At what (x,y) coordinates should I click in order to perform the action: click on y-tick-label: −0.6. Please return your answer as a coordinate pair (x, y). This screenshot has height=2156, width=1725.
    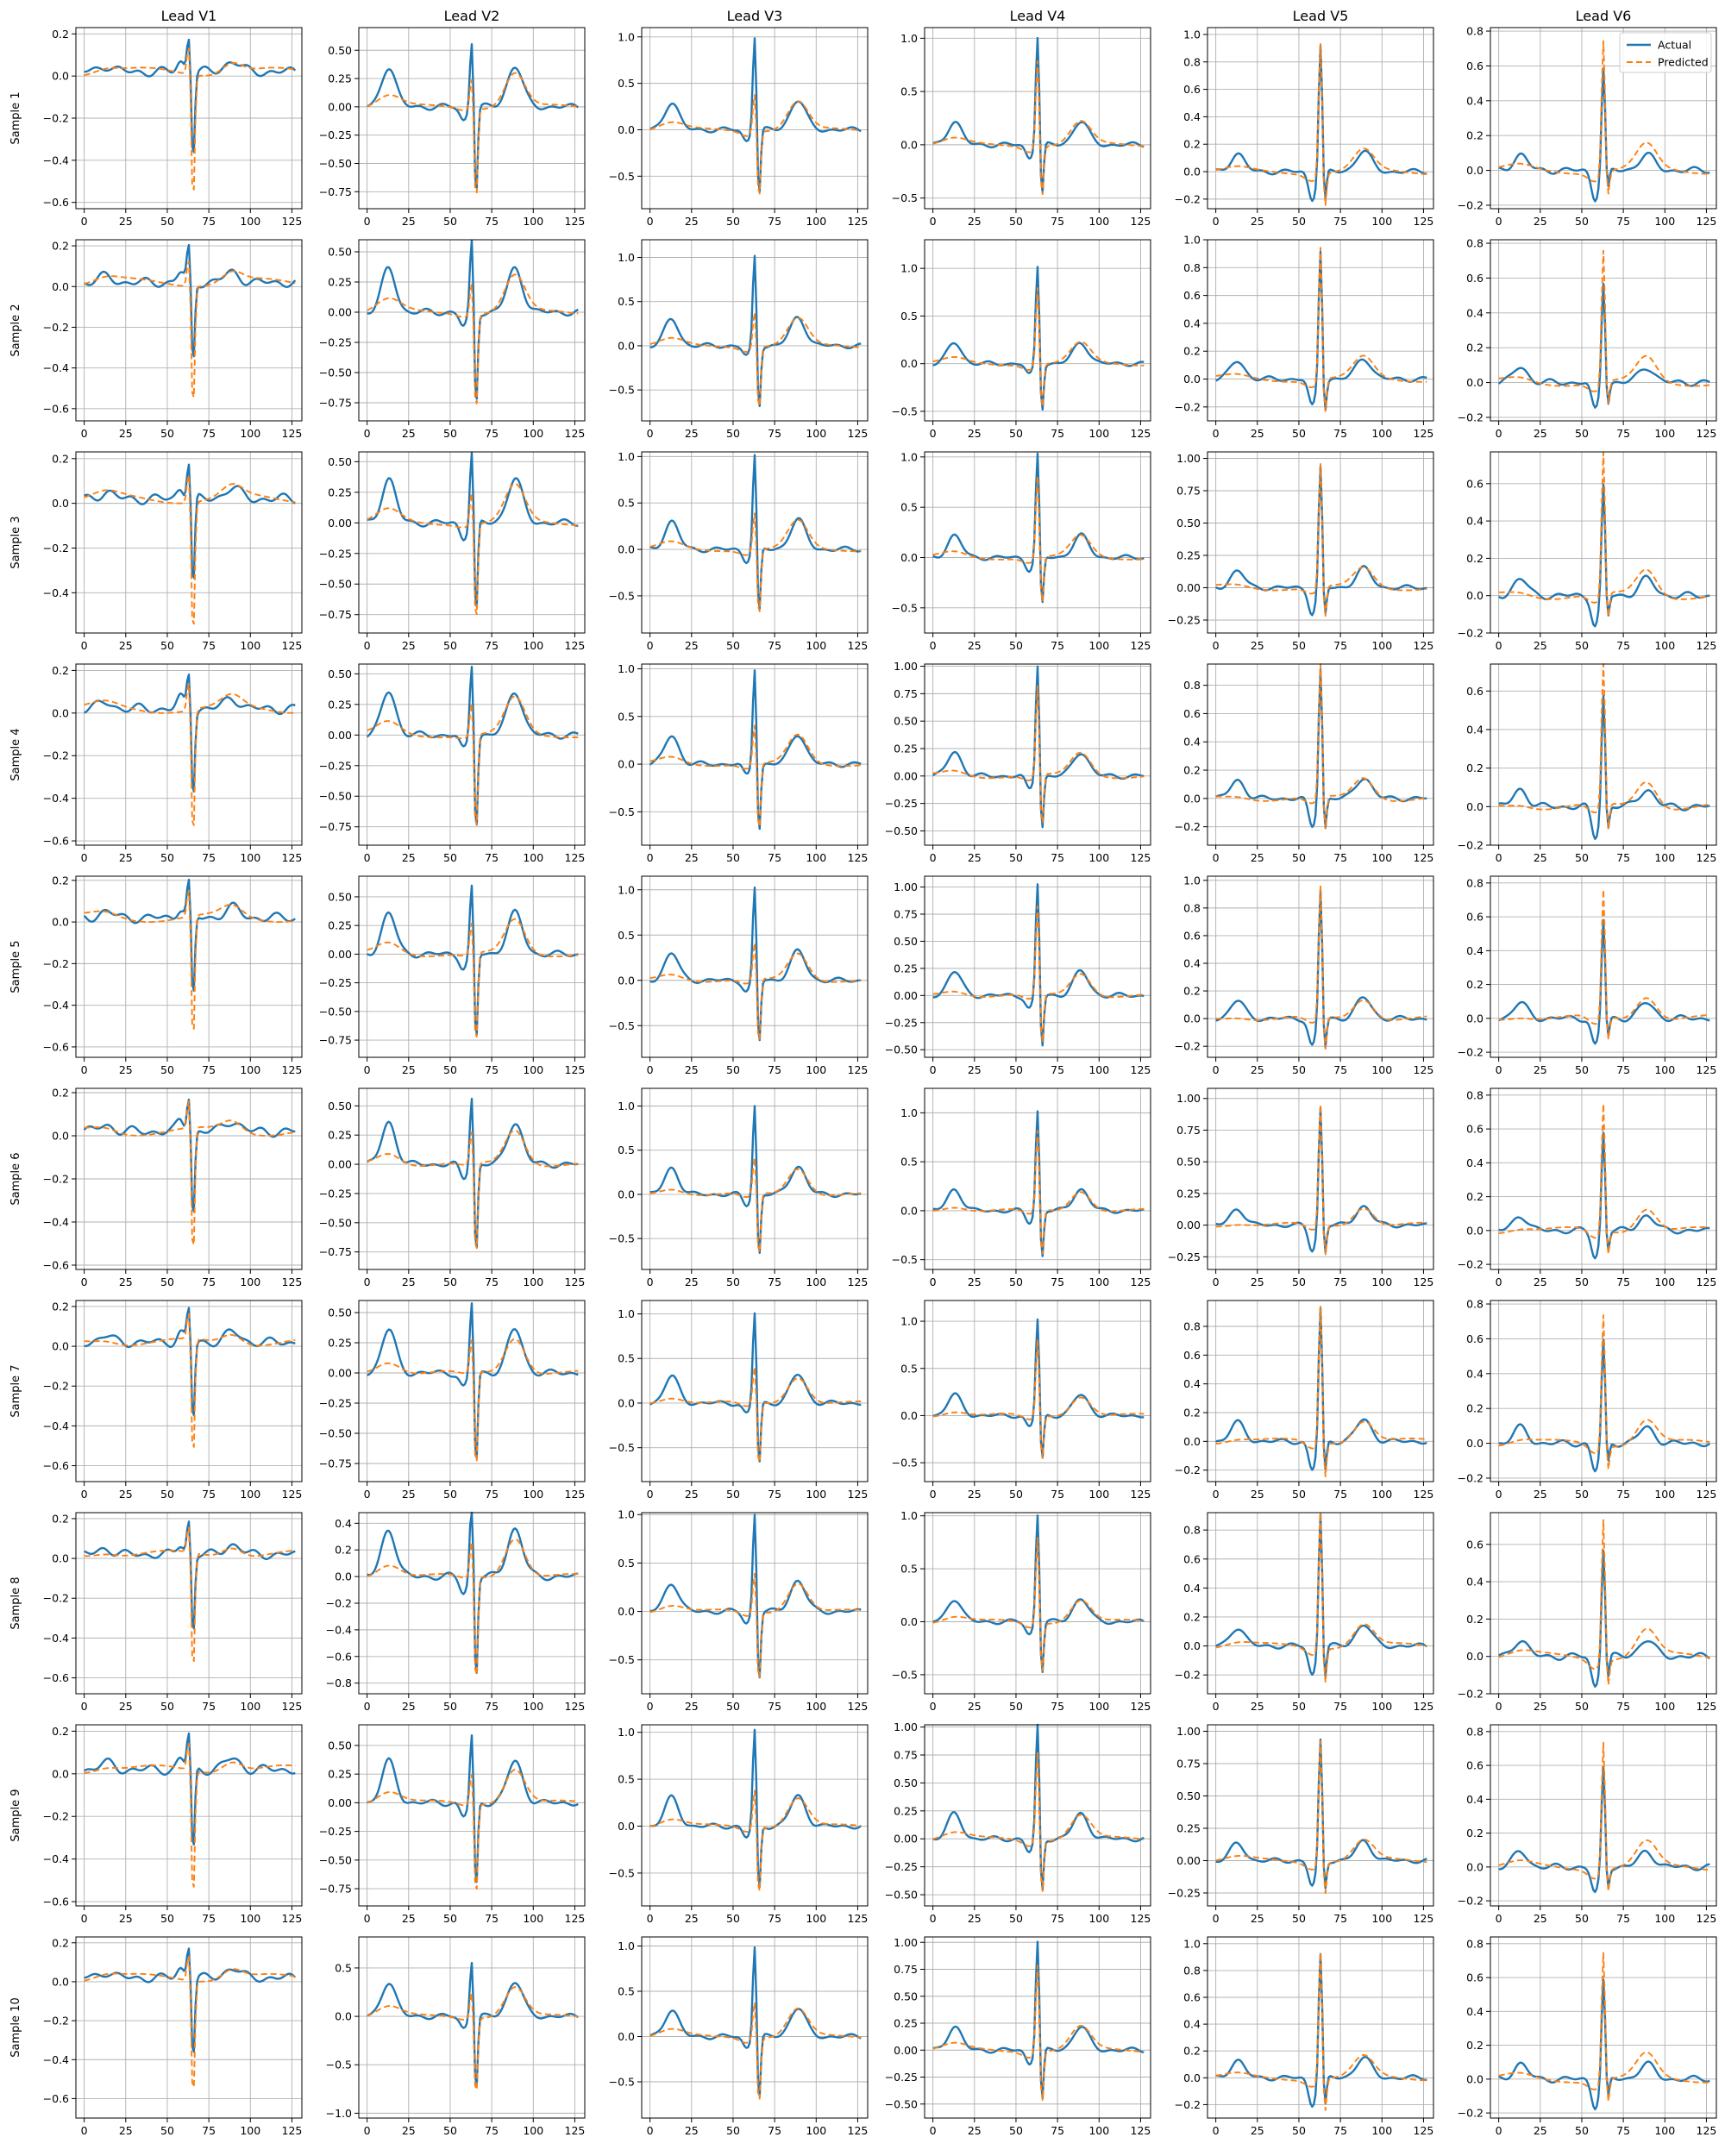
    Looking at the image, I should click on (56, 1465).